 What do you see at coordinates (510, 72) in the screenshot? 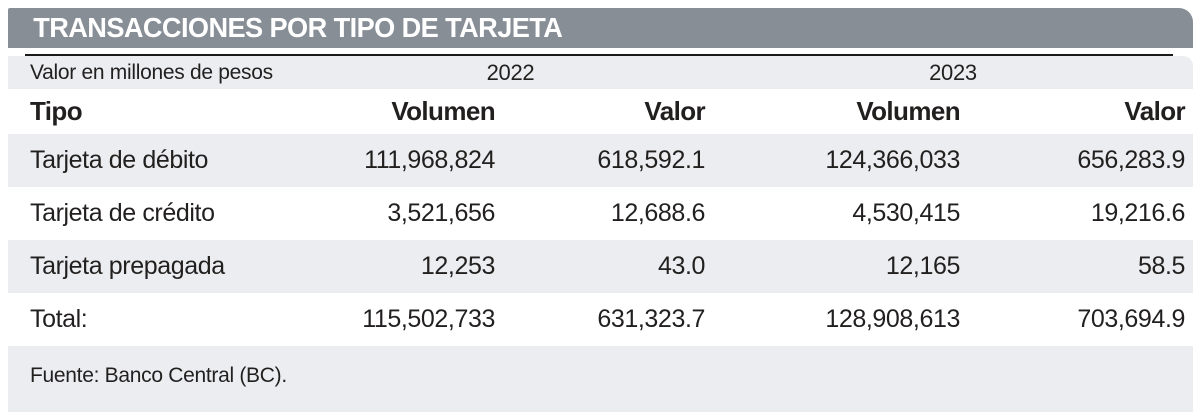
I see `year-2022-label: 2022` at bounding box center [510, 72].